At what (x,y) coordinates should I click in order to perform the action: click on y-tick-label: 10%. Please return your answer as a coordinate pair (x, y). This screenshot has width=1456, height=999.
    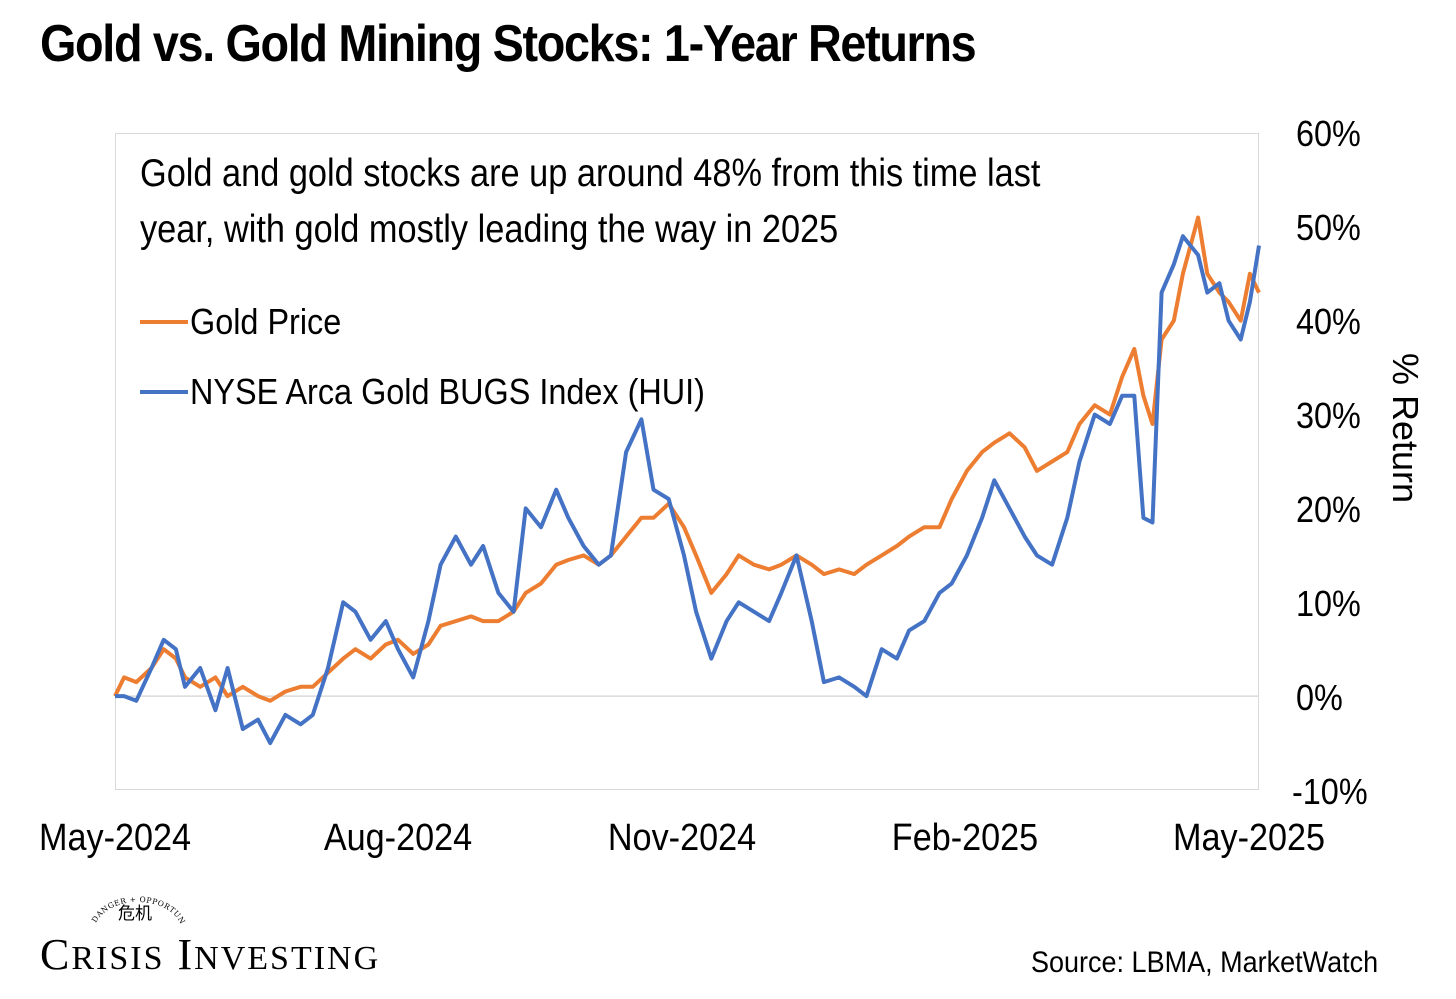
    Looking at the image, I should click on (1328, 603).